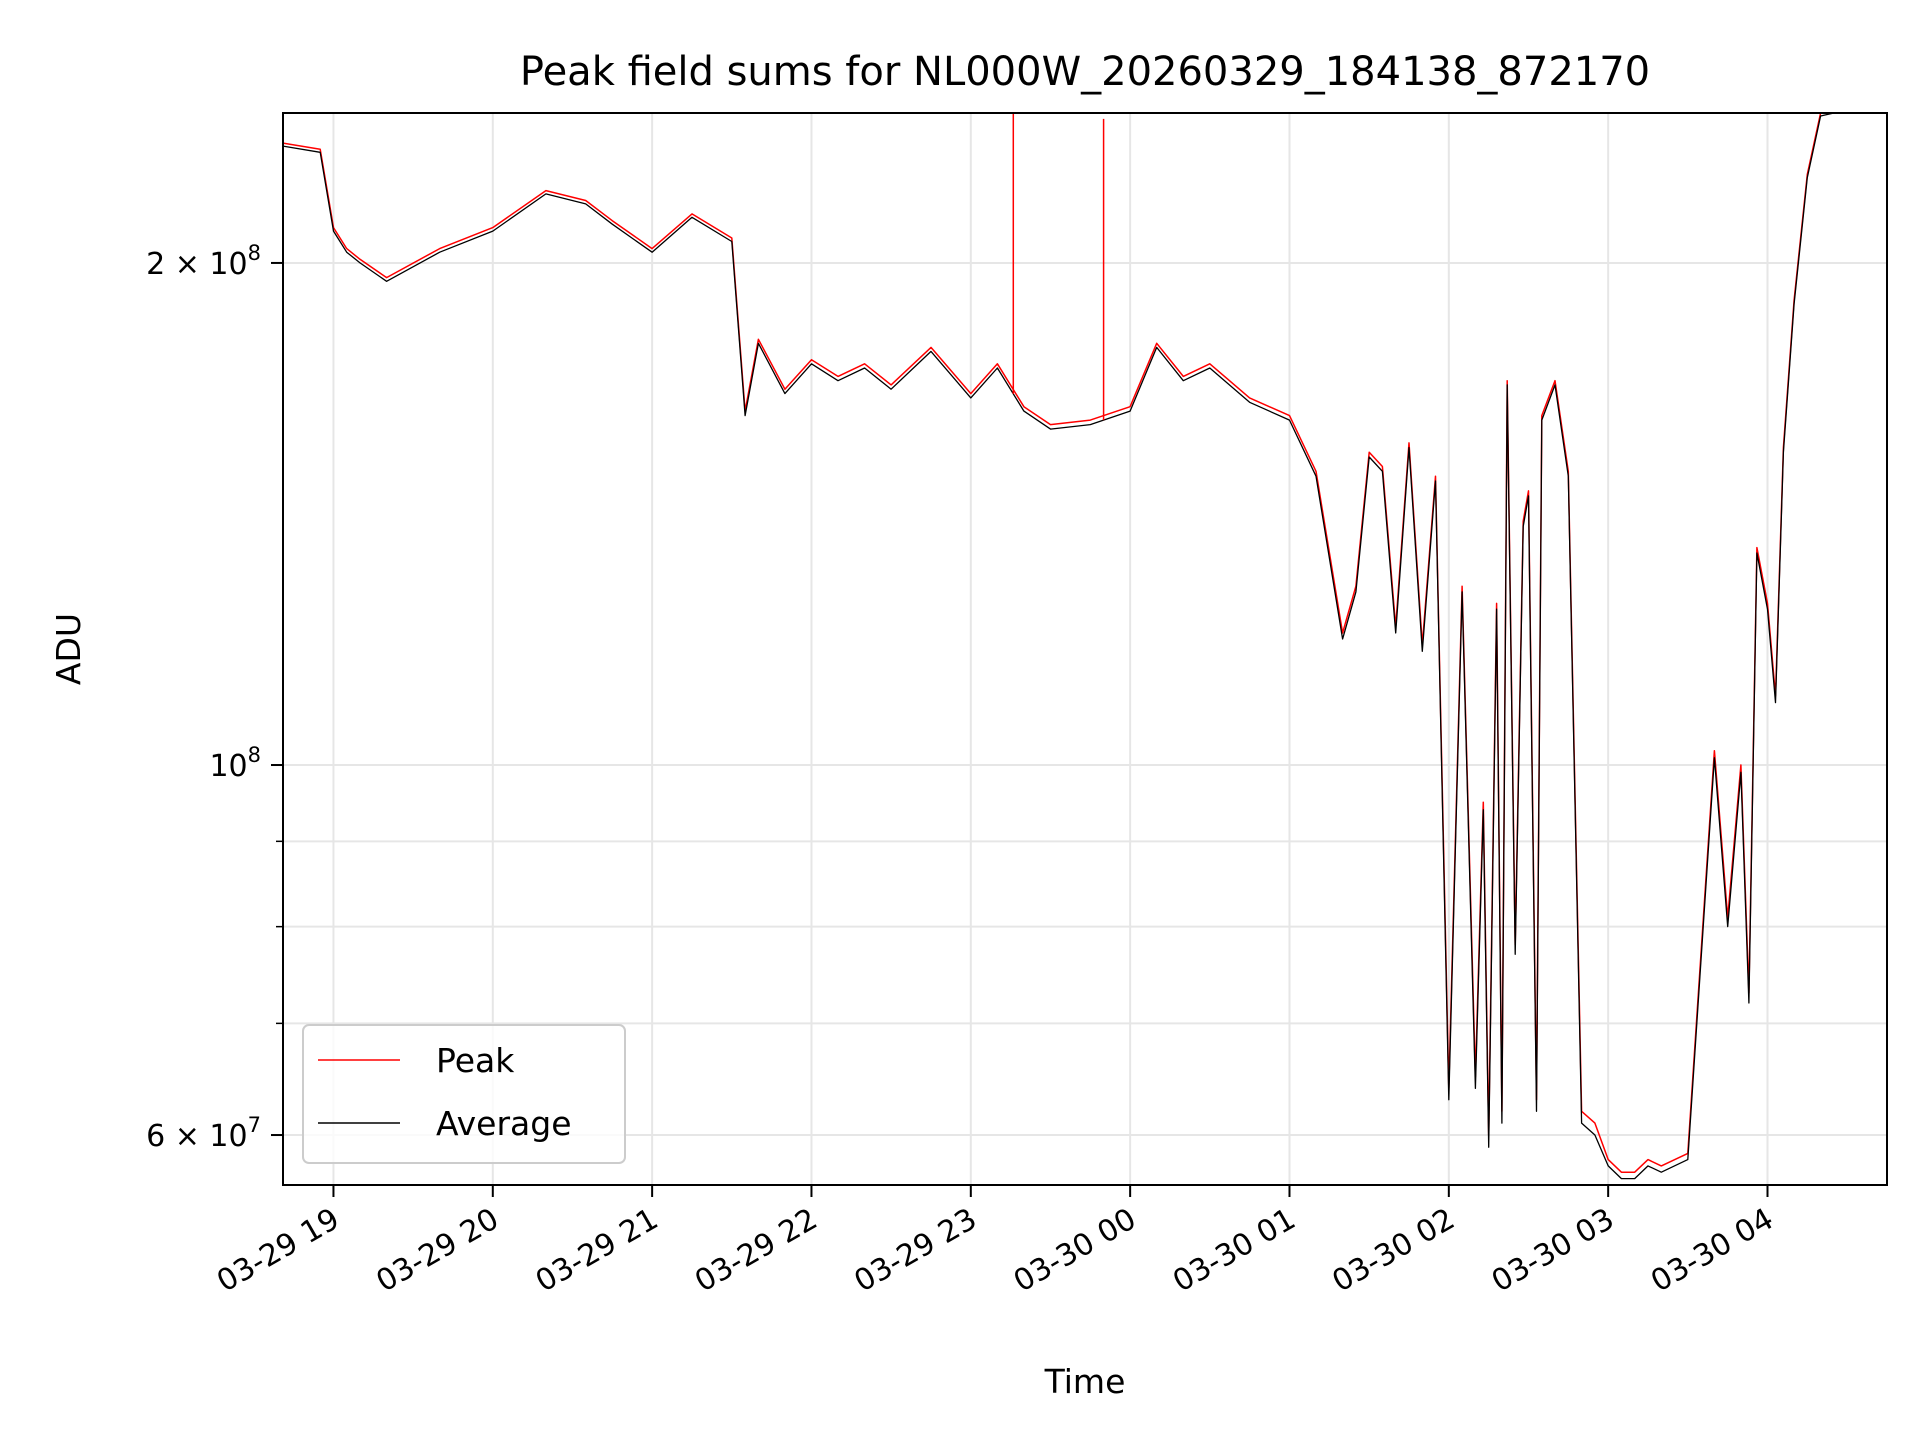 The width and height of the screenshot is (1920, 1440). Describe the element at coordinates (196, 1136) in the screenshot. I see `y-tick-label-base: 6 × 10` at that location.